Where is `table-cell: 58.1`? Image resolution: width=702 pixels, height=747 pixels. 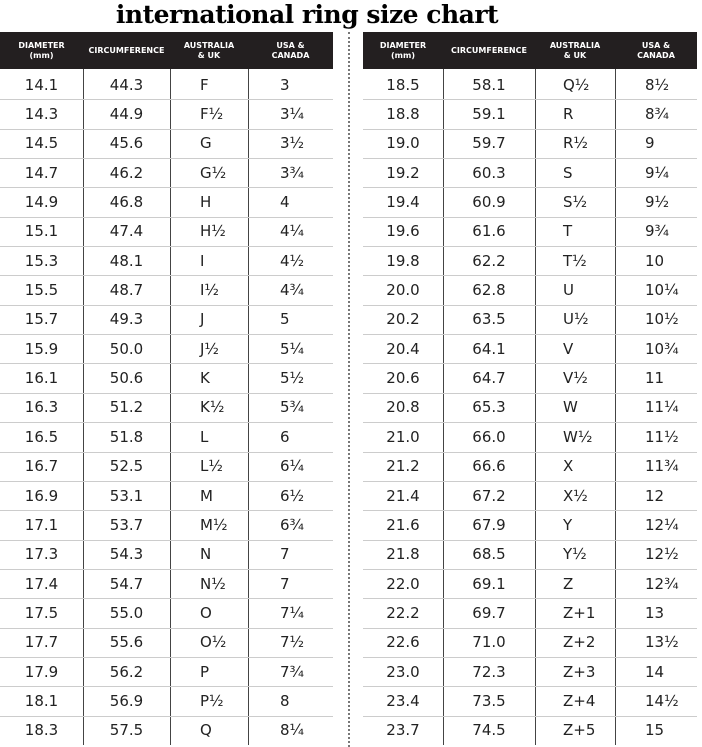
table-cell: 58.1 is located at coordinates (489, 84).